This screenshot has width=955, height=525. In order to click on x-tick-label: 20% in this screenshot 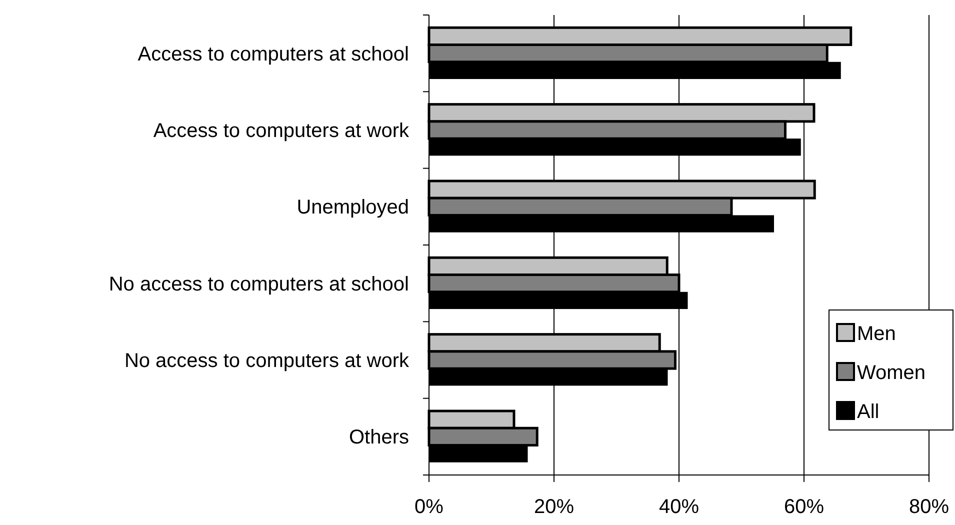, I will do `click(554, 507)`.